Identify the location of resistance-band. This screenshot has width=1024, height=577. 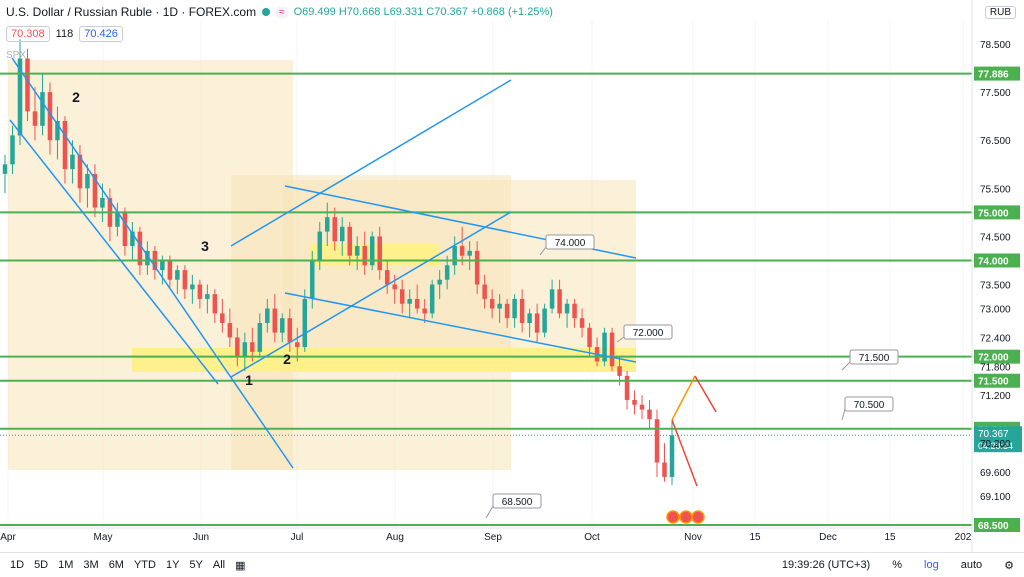
(375, 255).